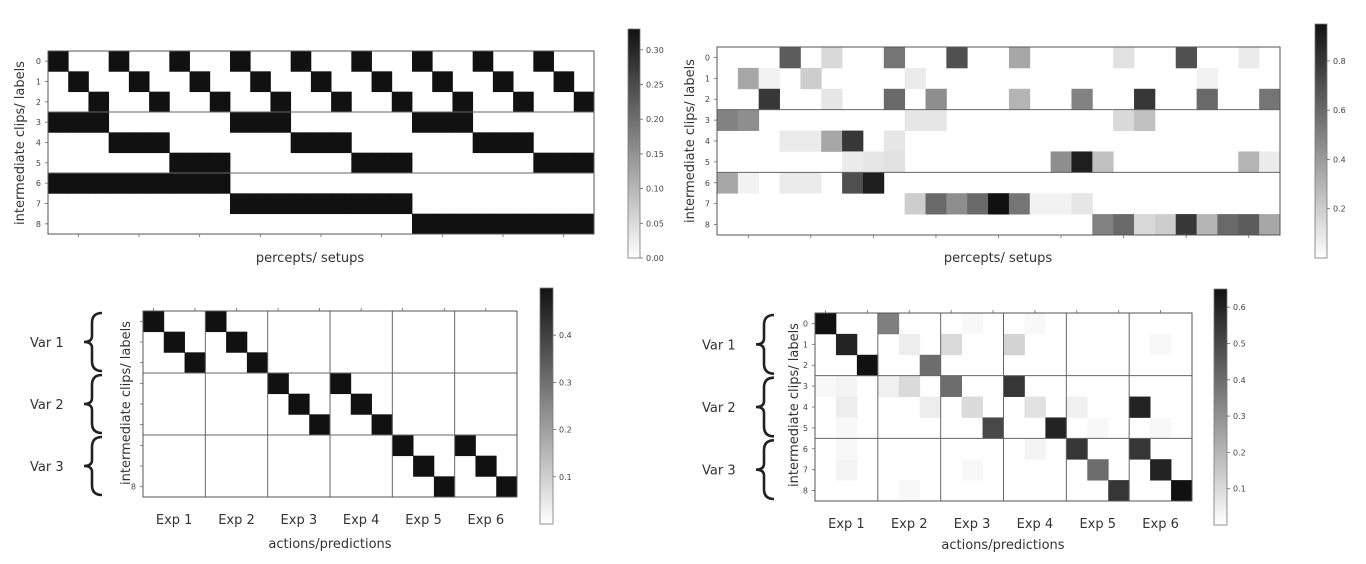 This screenshot has width=1366, height=564. I want to click on y-tick-label: 5, so click(707, 162).